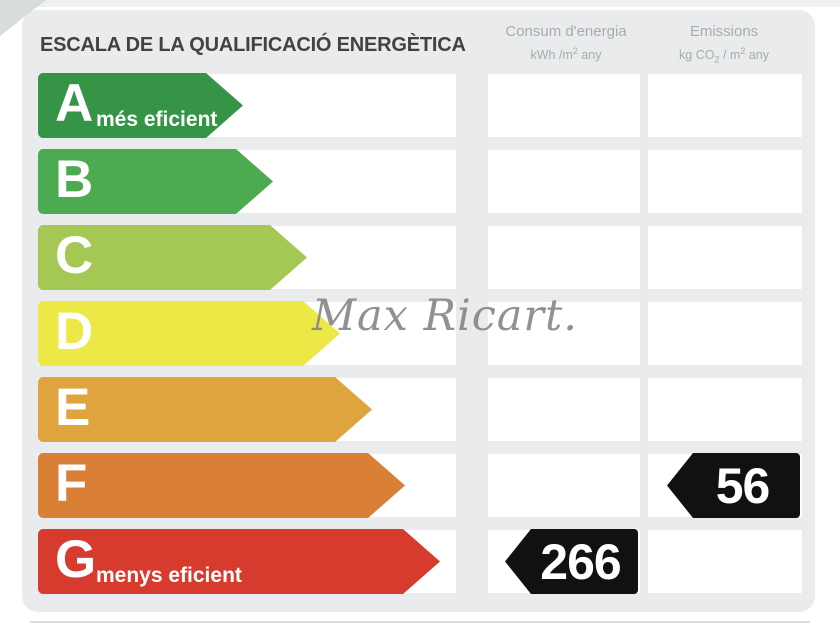  What do you see at coordinates (73, 407) in the screenshot?
I see `rating-letter: E` at bounding box center [73, 407].